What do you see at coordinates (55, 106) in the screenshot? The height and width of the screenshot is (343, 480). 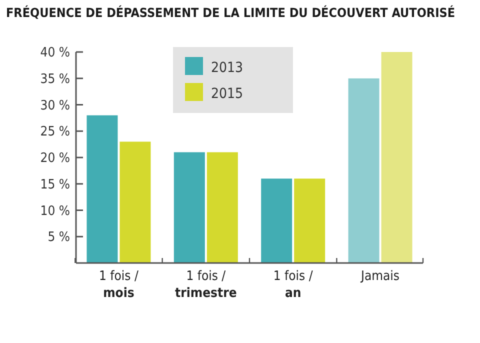 I see `y-tick-label: 30 %` at bounding box center [55, 106].